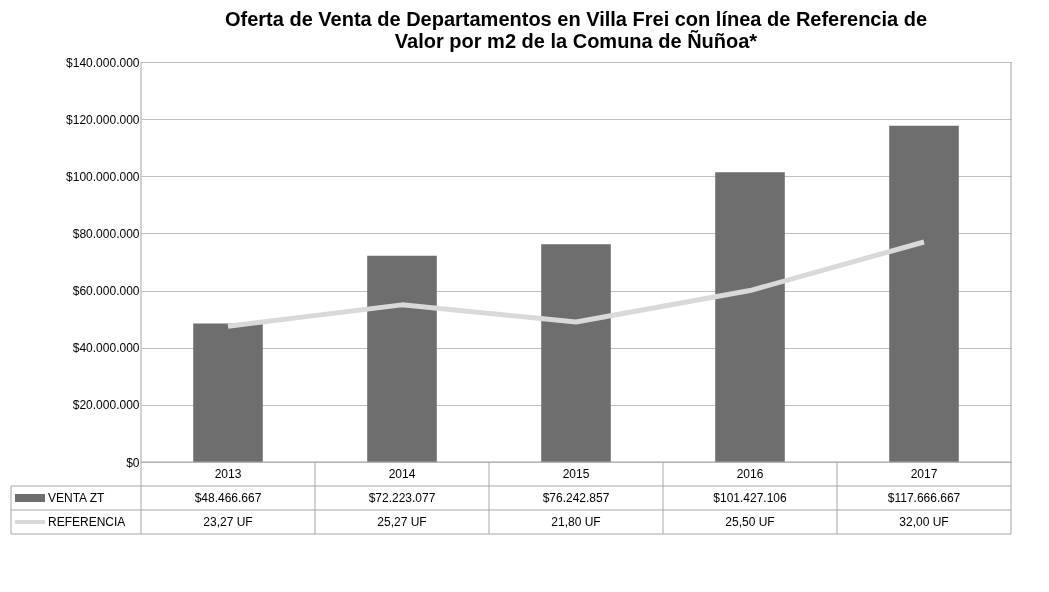 The image size is (1049, 592). I want to click on y-tick-label: $20.000.000, so click(106, 405).